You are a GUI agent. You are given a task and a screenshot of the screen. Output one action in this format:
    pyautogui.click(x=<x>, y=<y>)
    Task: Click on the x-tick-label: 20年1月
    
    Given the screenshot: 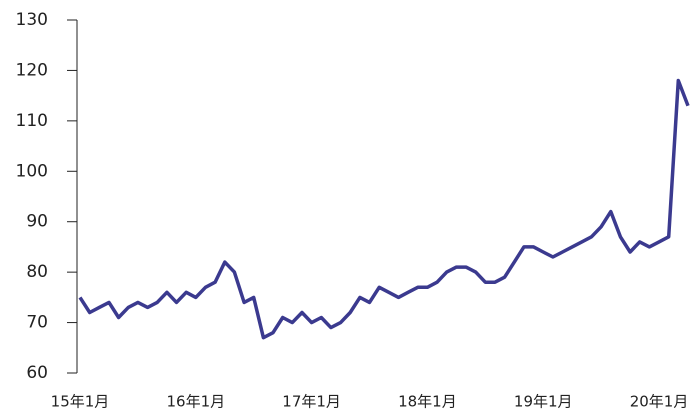 What is the action you would take?
    pyautogui.click(x=659, y=402)
    